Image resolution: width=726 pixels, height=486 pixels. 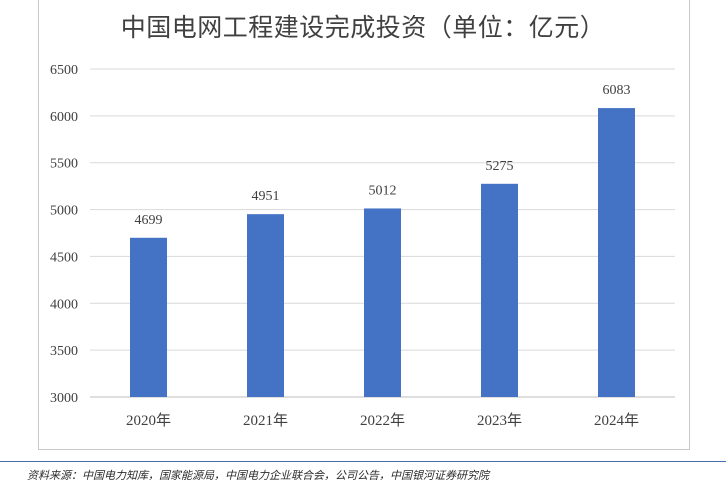 I want to click on y-tick-label: 5000, so click(x=64, y=211).